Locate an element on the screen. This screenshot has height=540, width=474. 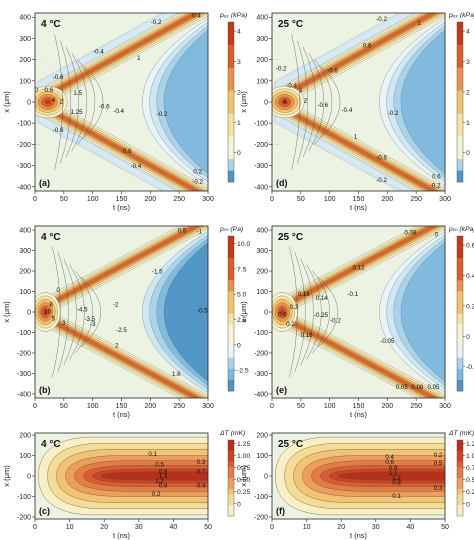
y-tick-label: 400 is located at coordinates (25, 18).